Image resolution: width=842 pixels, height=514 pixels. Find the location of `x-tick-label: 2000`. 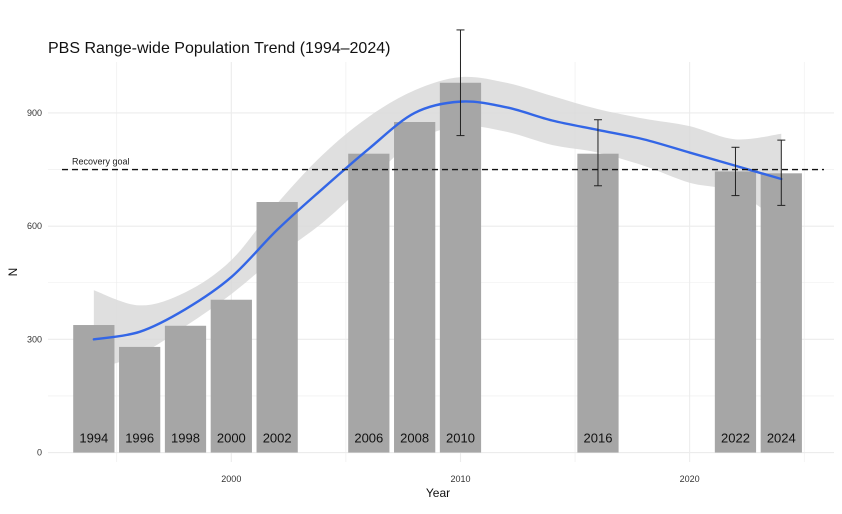

x-tick-label: 2000 is located at coordinates (231, 479).